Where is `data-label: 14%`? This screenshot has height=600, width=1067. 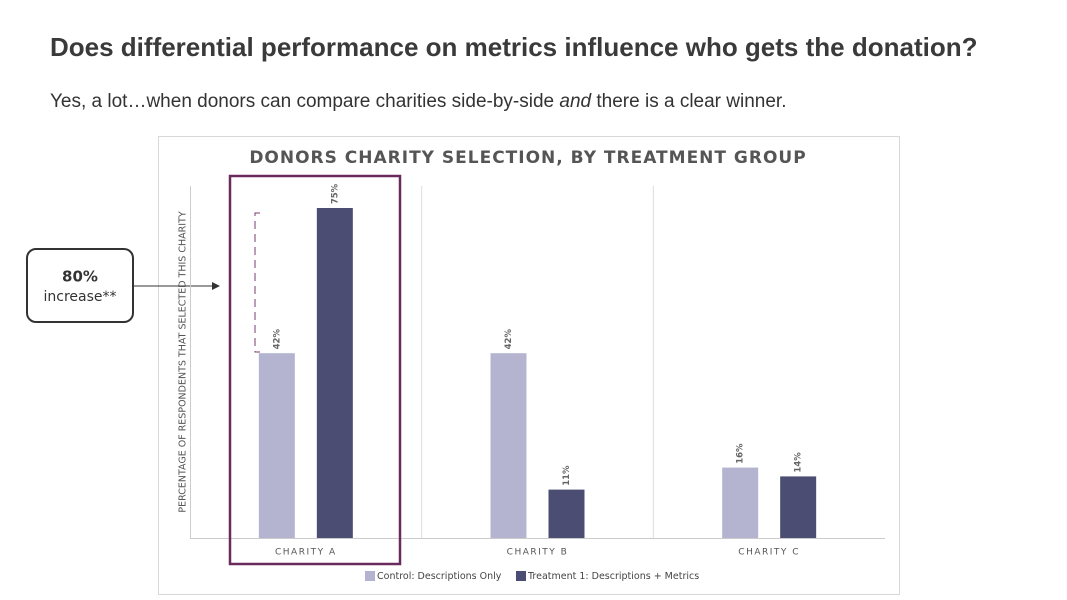 data-label: 14% is located at coordinates (799, 462).